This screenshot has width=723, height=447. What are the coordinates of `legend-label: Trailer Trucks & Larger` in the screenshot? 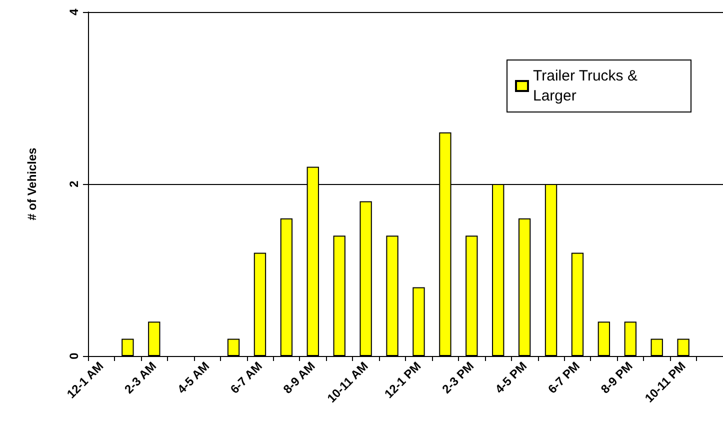 It's located at (587, 86).